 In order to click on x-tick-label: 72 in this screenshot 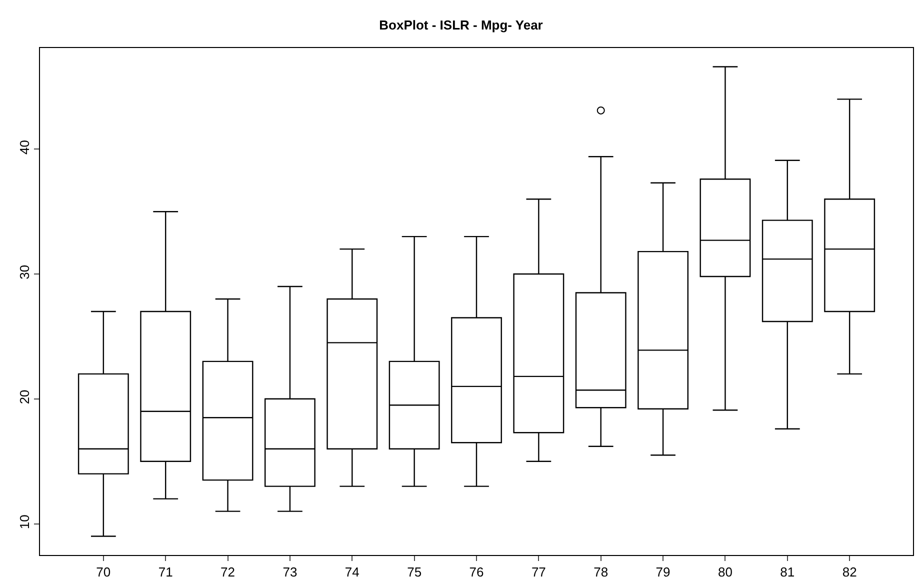, I will do `click(228, 572)`.